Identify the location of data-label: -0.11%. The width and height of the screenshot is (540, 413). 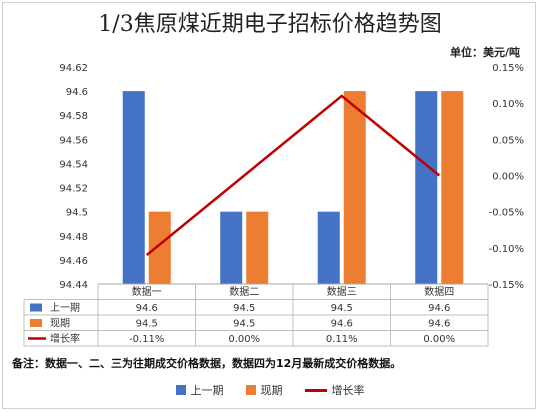
(146, 339).